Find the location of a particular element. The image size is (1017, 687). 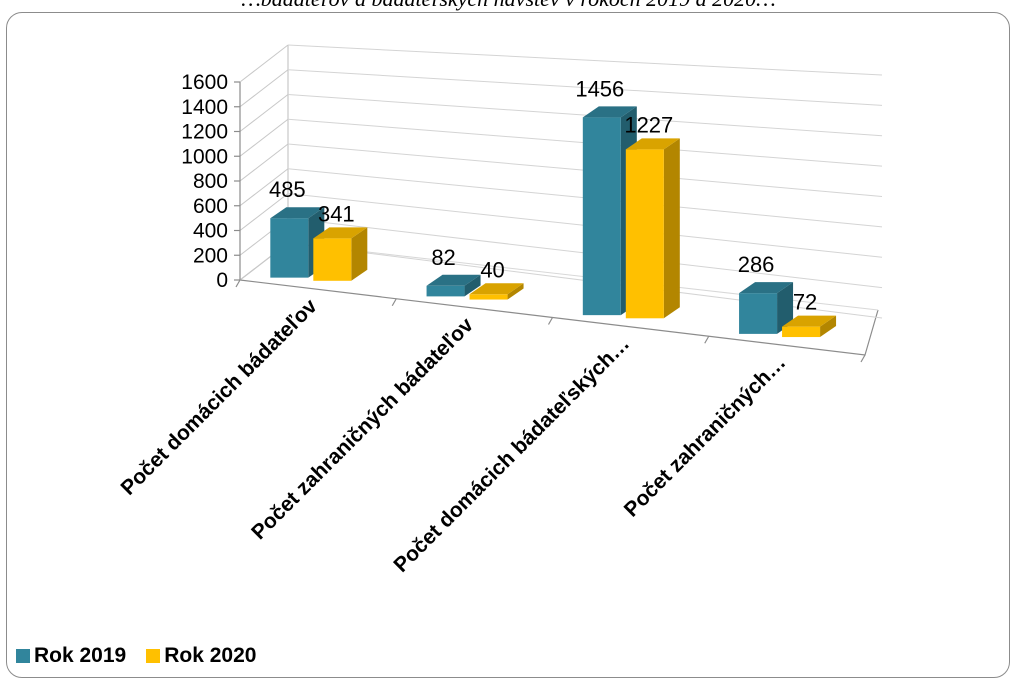

legend-label-2019: Rok 2019 is located at coordinates (80, 656).